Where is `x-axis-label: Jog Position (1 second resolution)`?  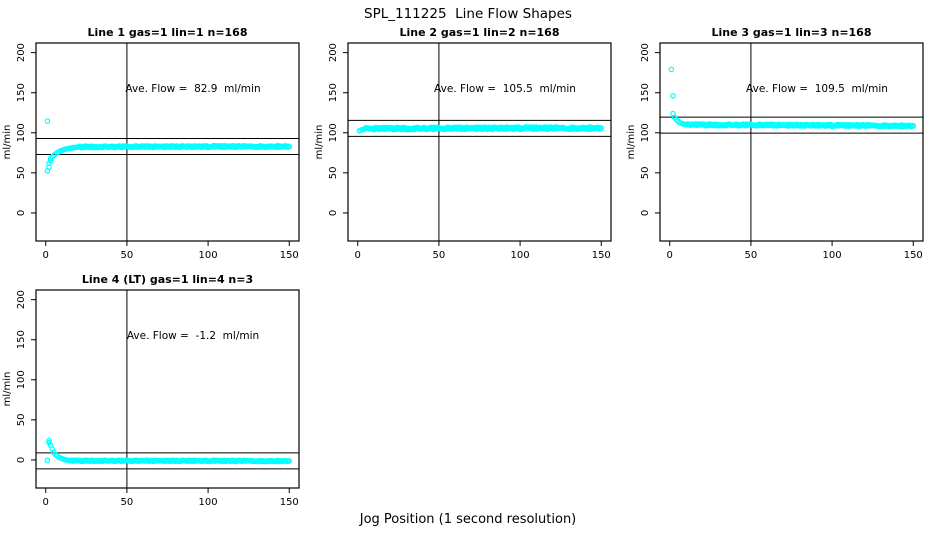
x-axis-label: Jog Position (1 second resolution) is located at coordinates (468, 519).